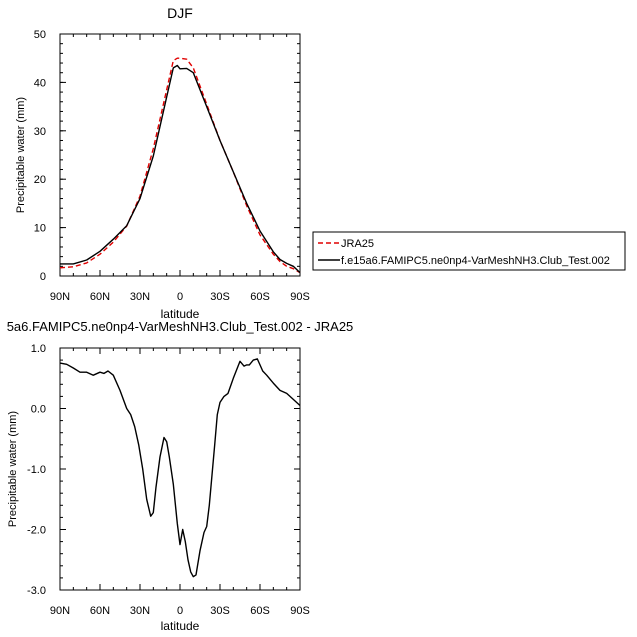  I want to click on bottom-series-line-difference, so click(180, 468).